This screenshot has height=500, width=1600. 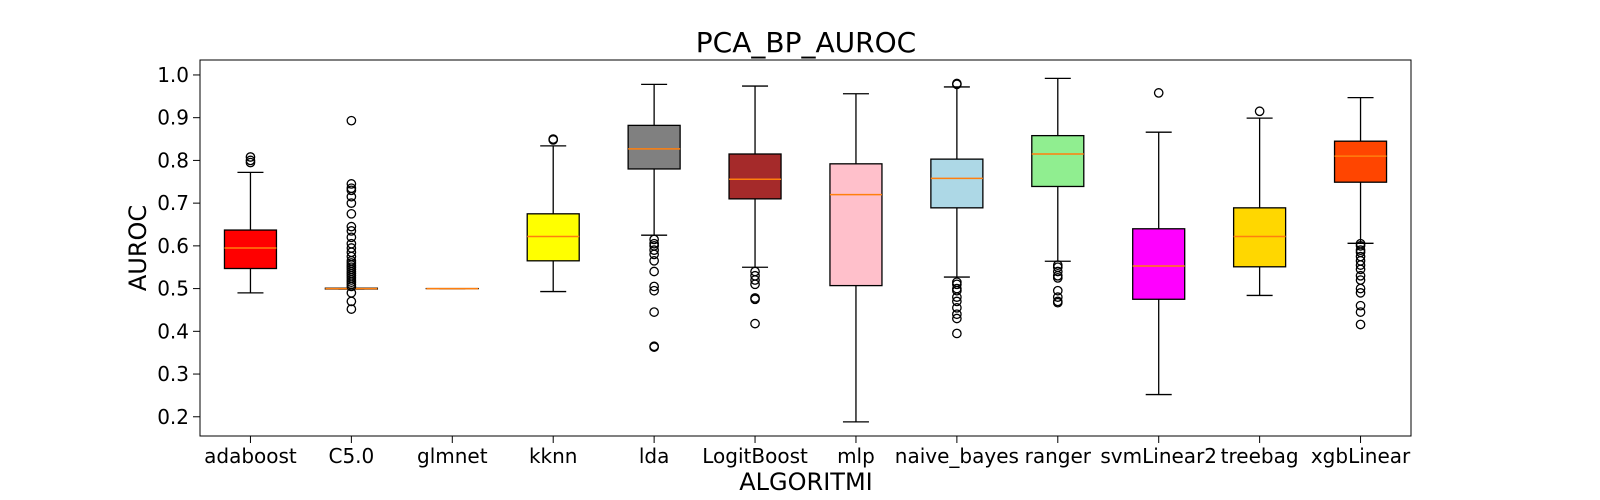 I want to click on x-tick-label: kknn, so click(x=553, y=456).